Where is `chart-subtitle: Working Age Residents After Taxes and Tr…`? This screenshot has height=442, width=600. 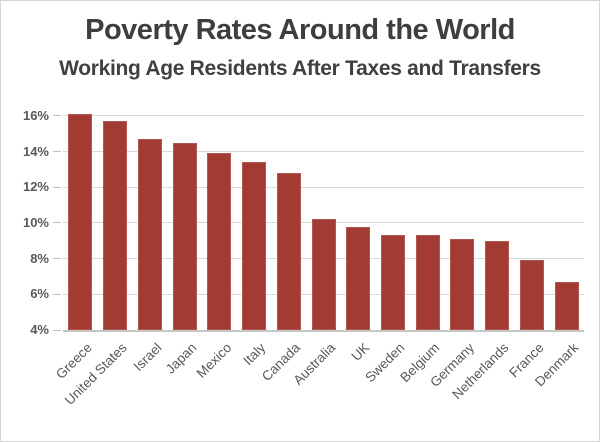 chart-subtitle: Working Age Residents After Taxes and Tr… is located at coordinates (300, 68).